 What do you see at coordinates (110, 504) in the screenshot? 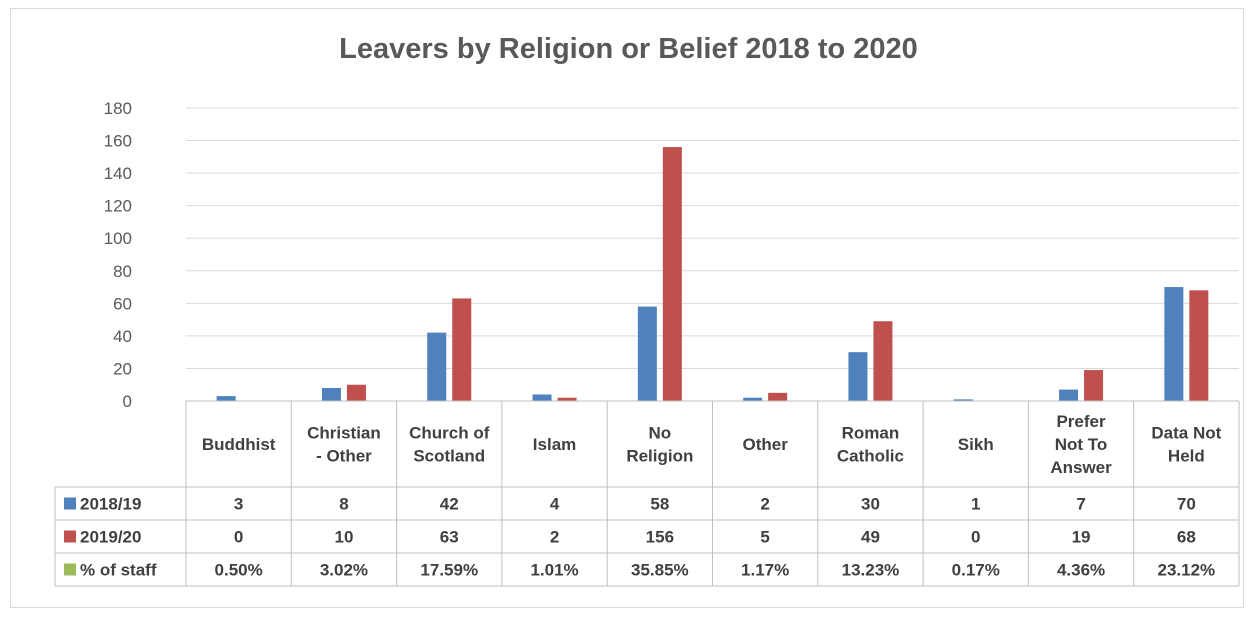
I see `legend-label: 2018/19` at bounding box center [110, 504].